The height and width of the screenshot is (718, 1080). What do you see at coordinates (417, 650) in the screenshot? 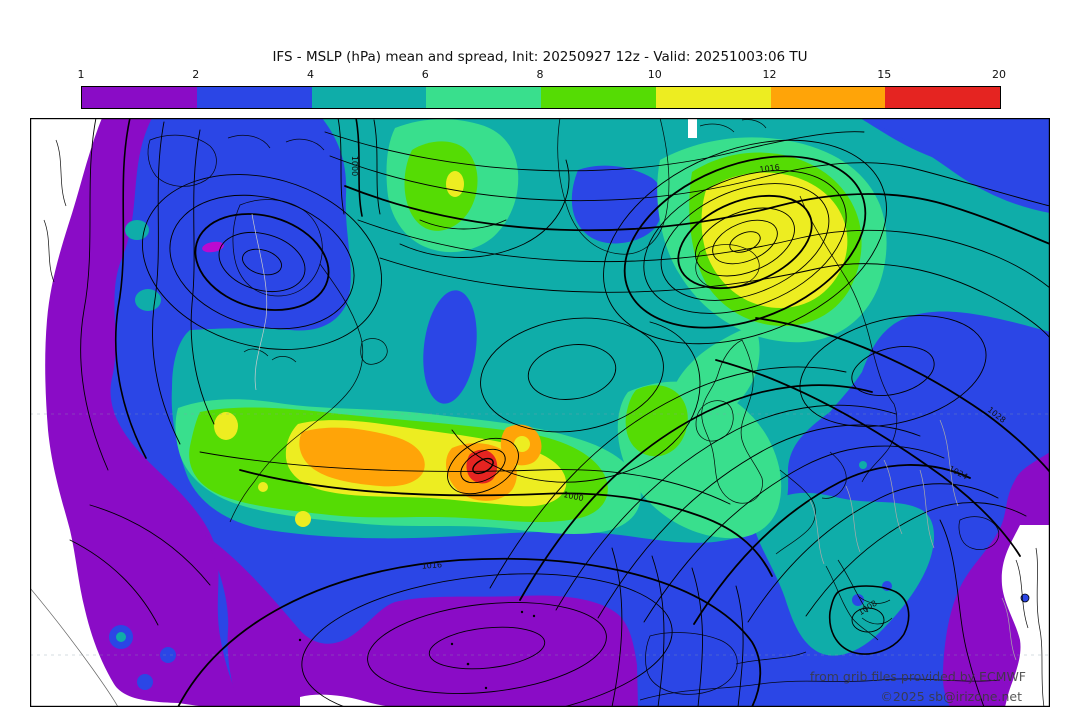
I see `island-specks` at bounding box center [417, 650].